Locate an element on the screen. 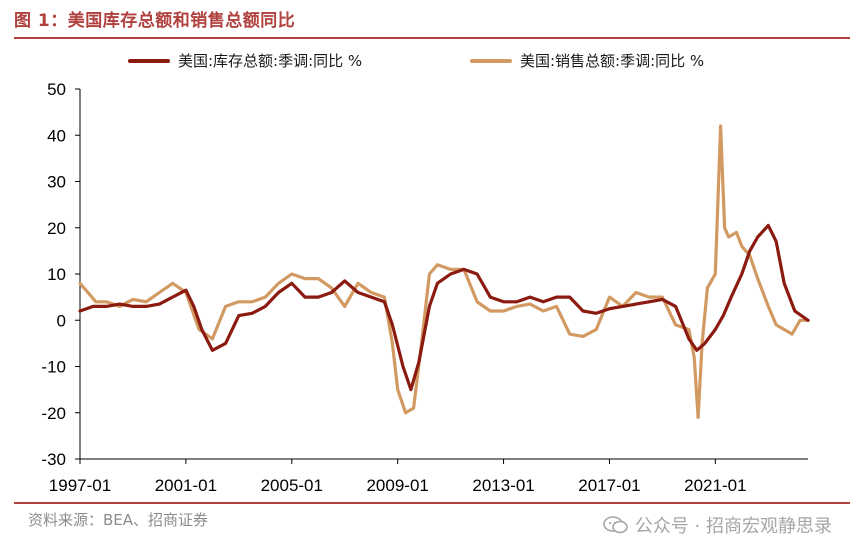 Image resolution: width=858 pixels, height=558 pixels. figure-title: 图 1：美国库存总额和销售总额同比 is located at coordinates (155, 21).